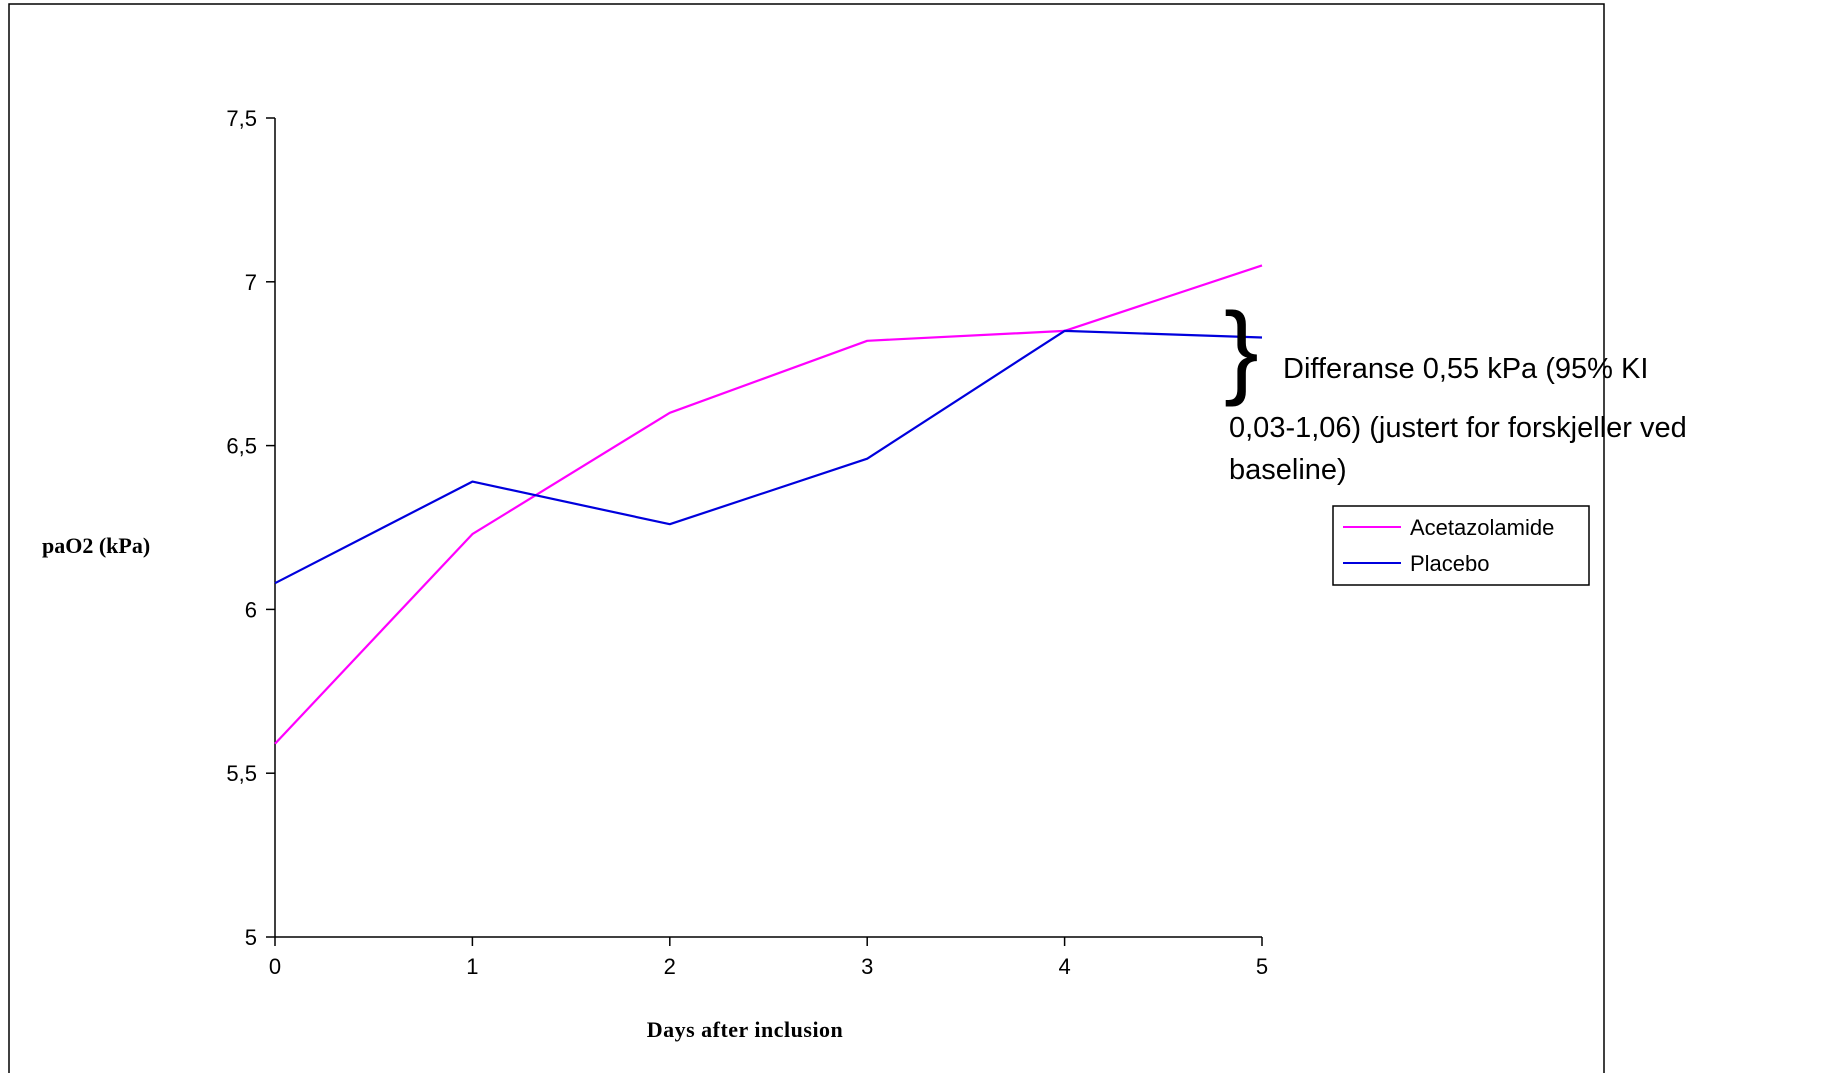 This screenshot has height=1073, width=1833. I want to click on x-tick-label: 5, so click(1262, 966).